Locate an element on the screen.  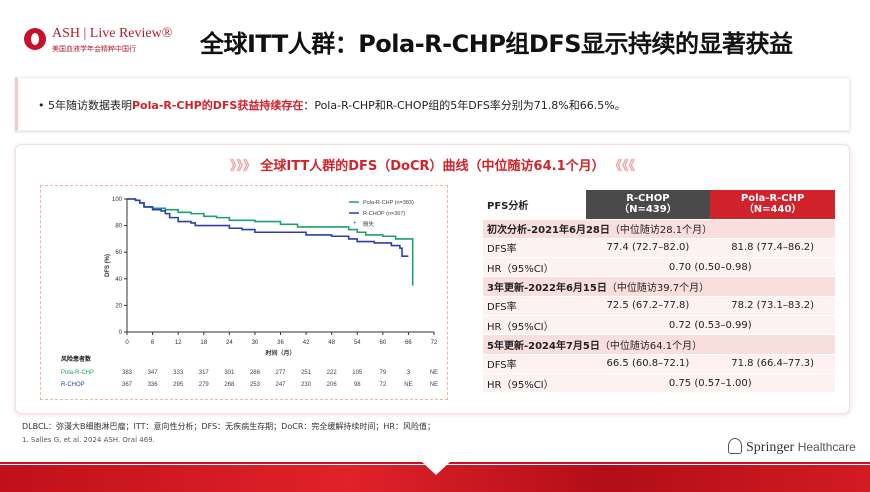
risk-count: 79 is located at coordinates (382, 373).